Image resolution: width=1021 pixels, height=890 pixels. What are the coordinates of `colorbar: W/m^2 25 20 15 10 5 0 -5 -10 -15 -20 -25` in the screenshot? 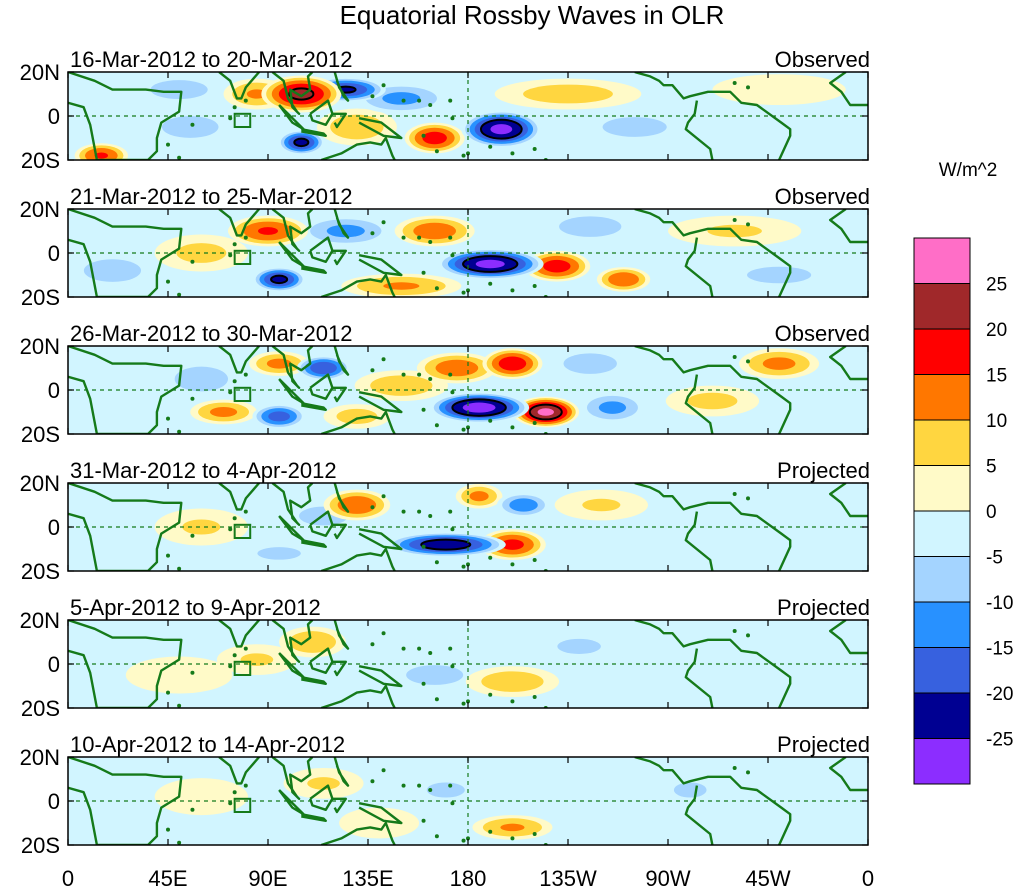 It's located at (963, 472).